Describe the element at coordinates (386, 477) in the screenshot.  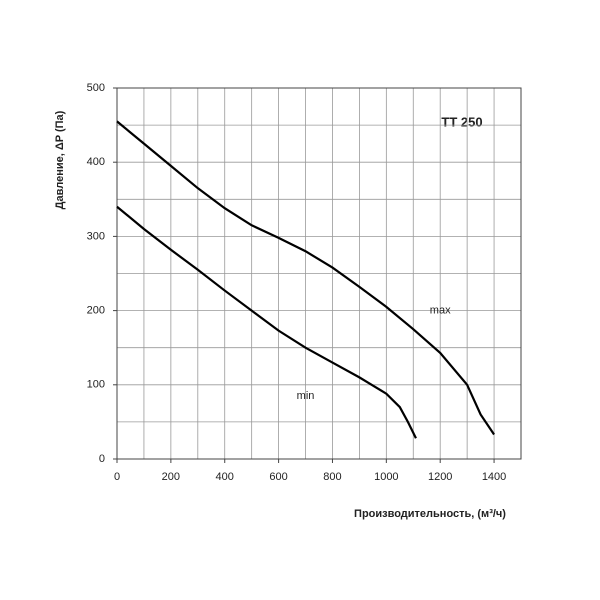
I see `x-tick-label: 1000` at that location.